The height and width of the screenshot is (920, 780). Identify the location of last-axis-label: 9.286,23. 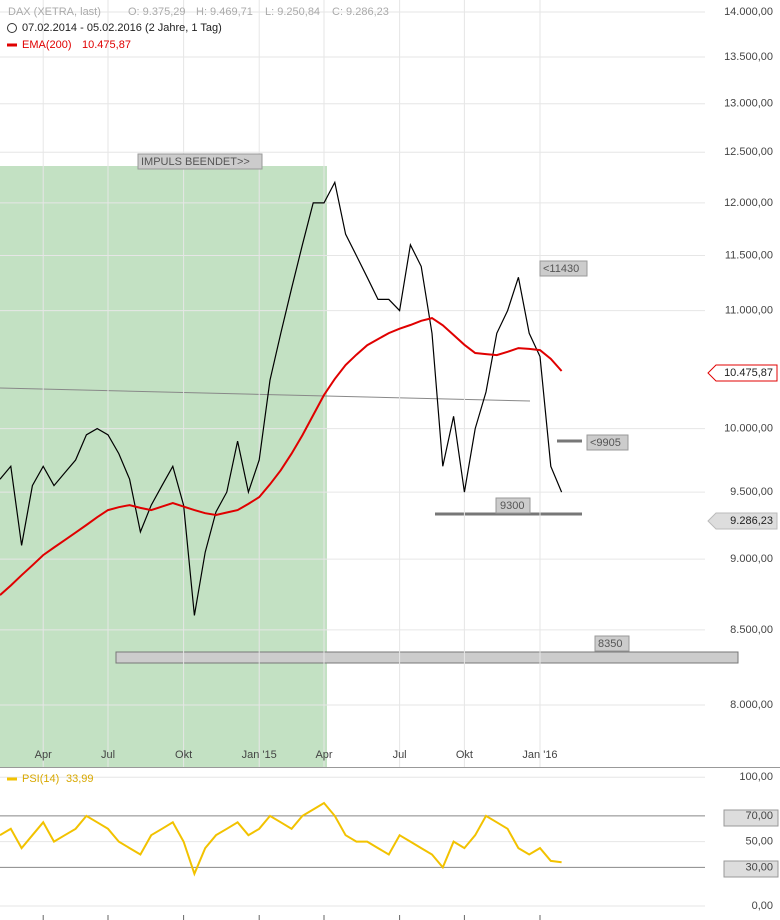
(751, 521).